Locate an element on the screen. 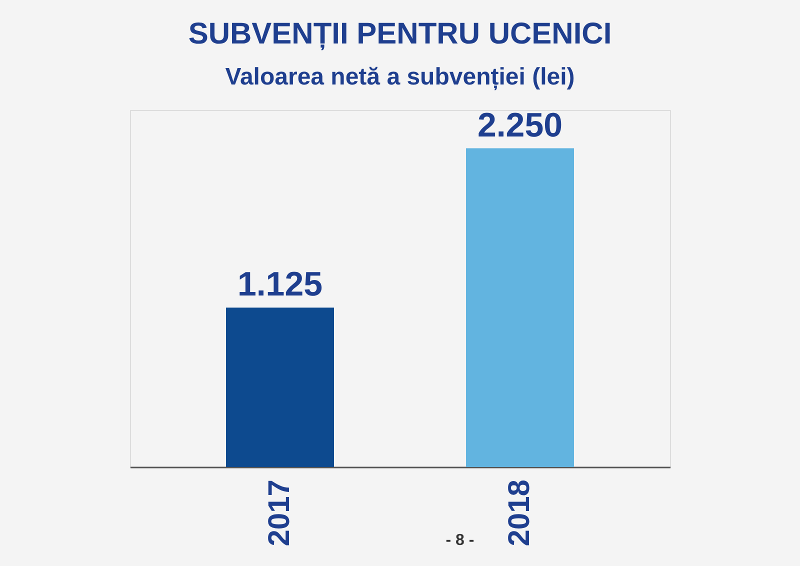 This screenshot has width=800, height=566. x-tick-label: 2017 is located at coordinates (279, 513).